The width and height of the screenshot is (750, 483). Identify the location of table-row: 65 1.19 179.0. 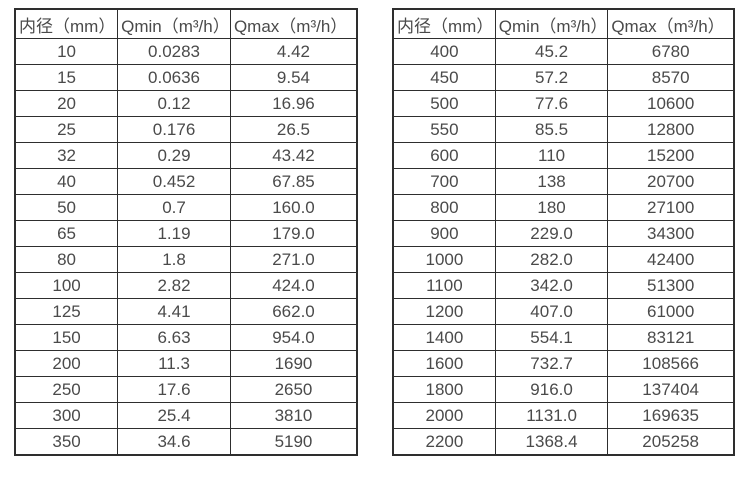
(186, 233).